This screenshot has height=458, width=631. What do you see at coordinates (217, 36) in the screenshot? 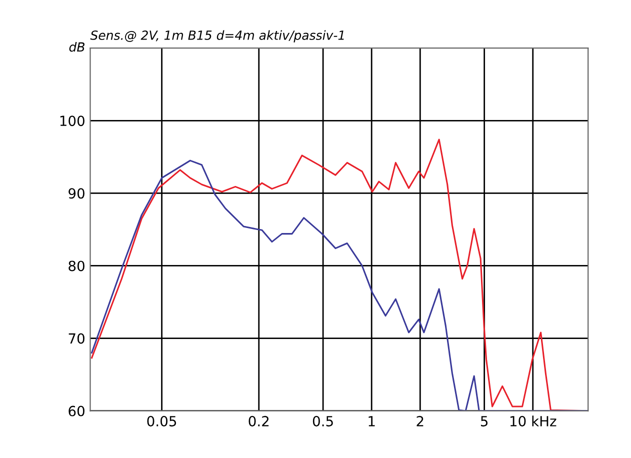
I see `chart-title: Sens.@ 2V, 1m B15 d=4m aktiv/passiv-1` at bounding box center [217, 36].